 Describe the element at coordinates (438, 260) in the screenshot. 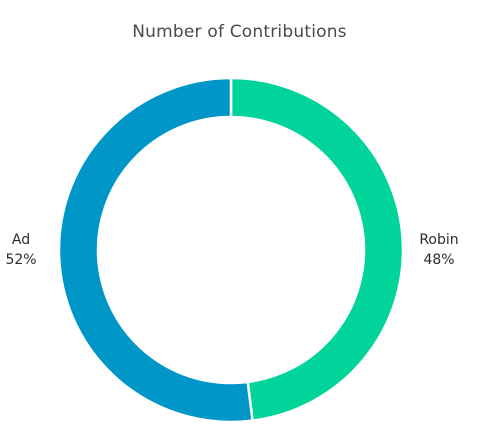

I see `slice-percent-robin: 48%` at that location.